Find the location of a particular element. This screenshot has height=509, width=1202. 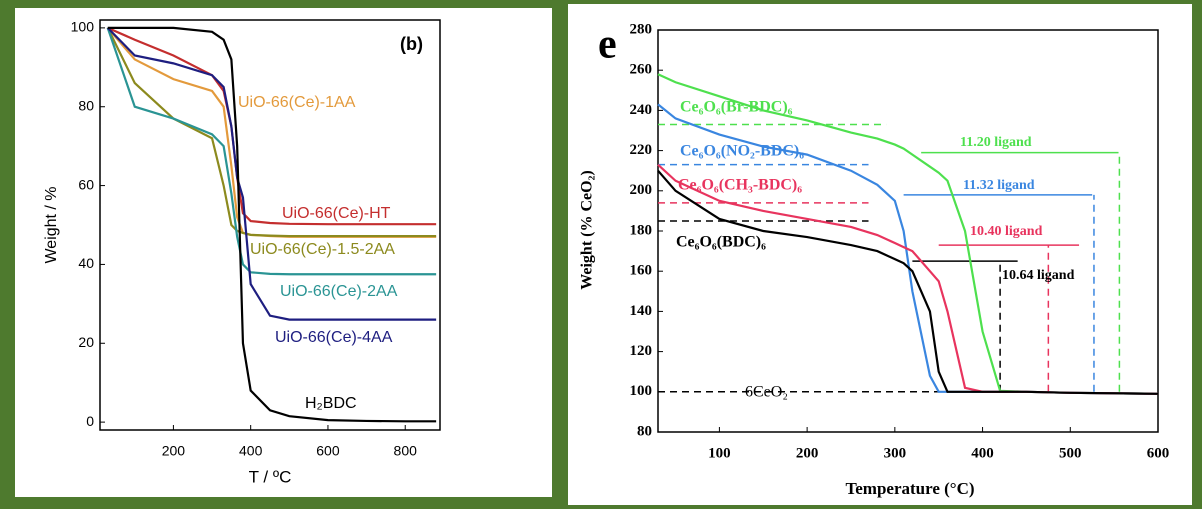

annotation: 6CeO₂ is located at coordinates (766, 392).